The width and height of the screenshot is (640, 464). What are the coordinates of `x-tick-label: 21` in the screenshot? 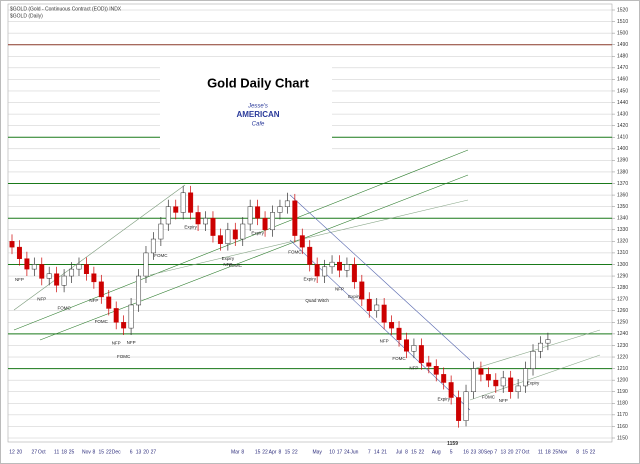 It's located at (384, 452).